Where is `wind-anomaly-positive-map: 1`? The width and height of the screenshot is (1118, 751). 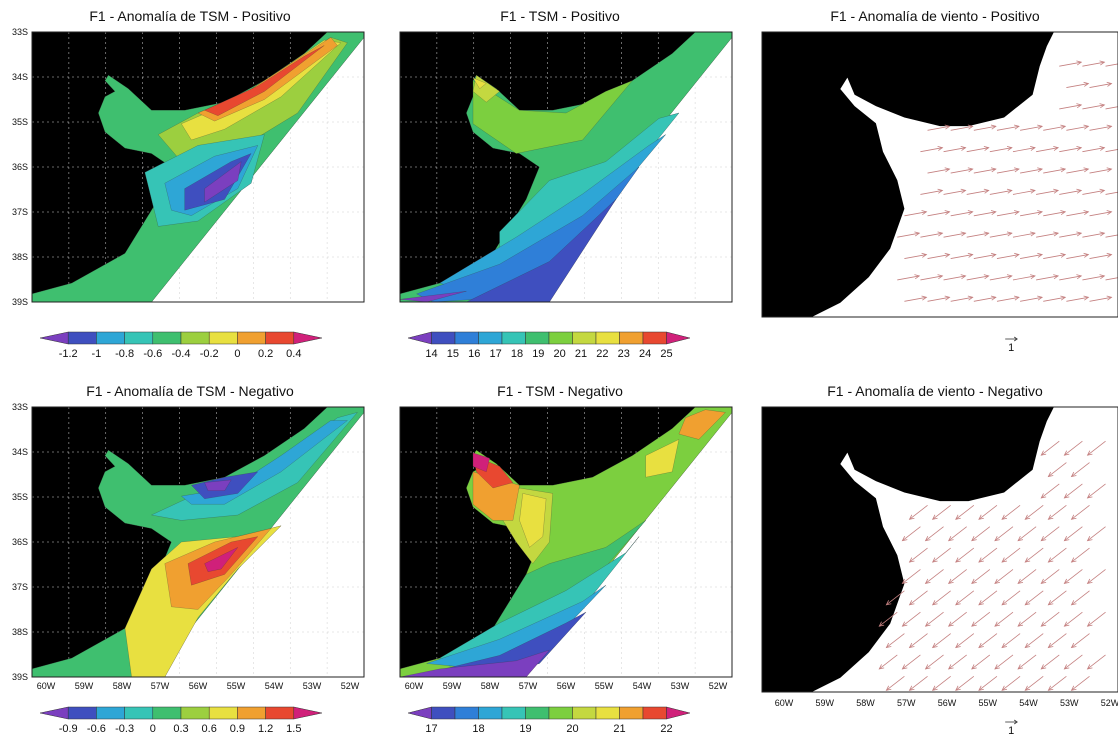 wind-anomaly-positive-map: 1 is located at coordinates (939, 192).